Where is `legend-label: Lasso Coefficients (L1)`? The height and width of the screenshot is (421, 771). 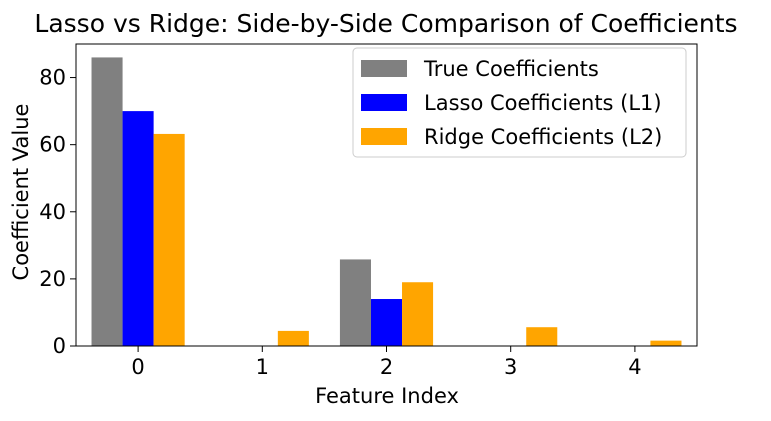 legend-label: Lasso Coefficients (L1) is located at coordinates (543, 103).